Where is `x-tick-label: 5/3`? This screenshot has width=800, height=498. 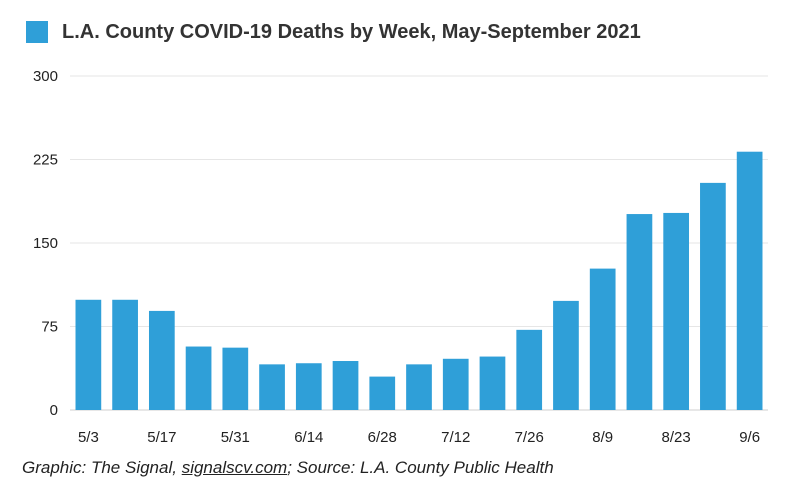 x-tick-label: 5/3 is located at coordinates (88, 437).